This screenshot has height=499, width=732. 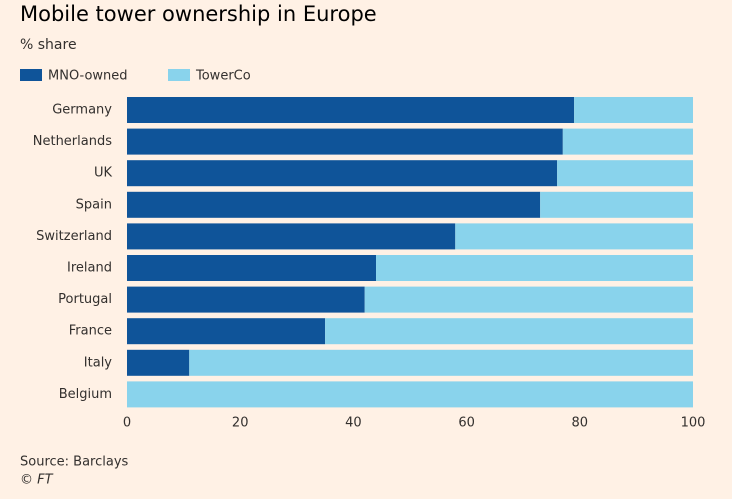 I want to click on y-tick-label: UK, so click(x=103, y=173).